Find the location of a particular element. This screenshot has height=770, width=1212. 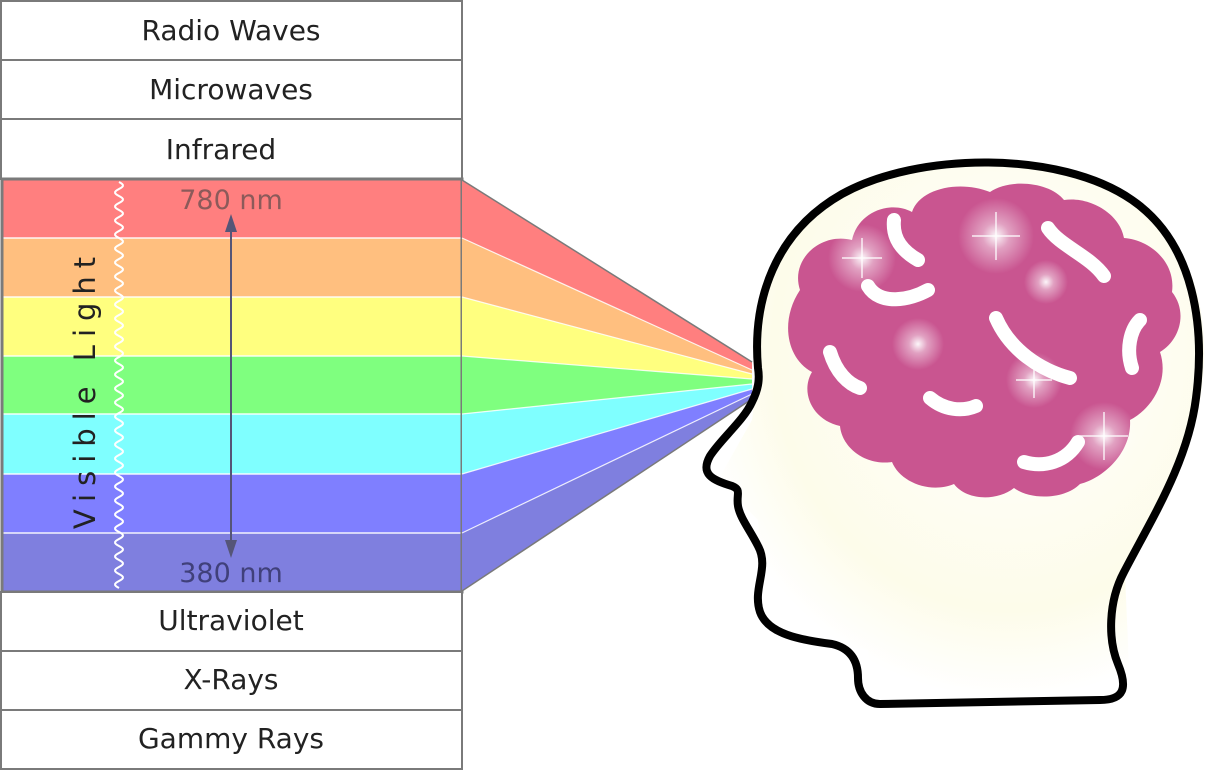

band-gamma-rays: Gammy Rays is located at coordinates (231, 739).